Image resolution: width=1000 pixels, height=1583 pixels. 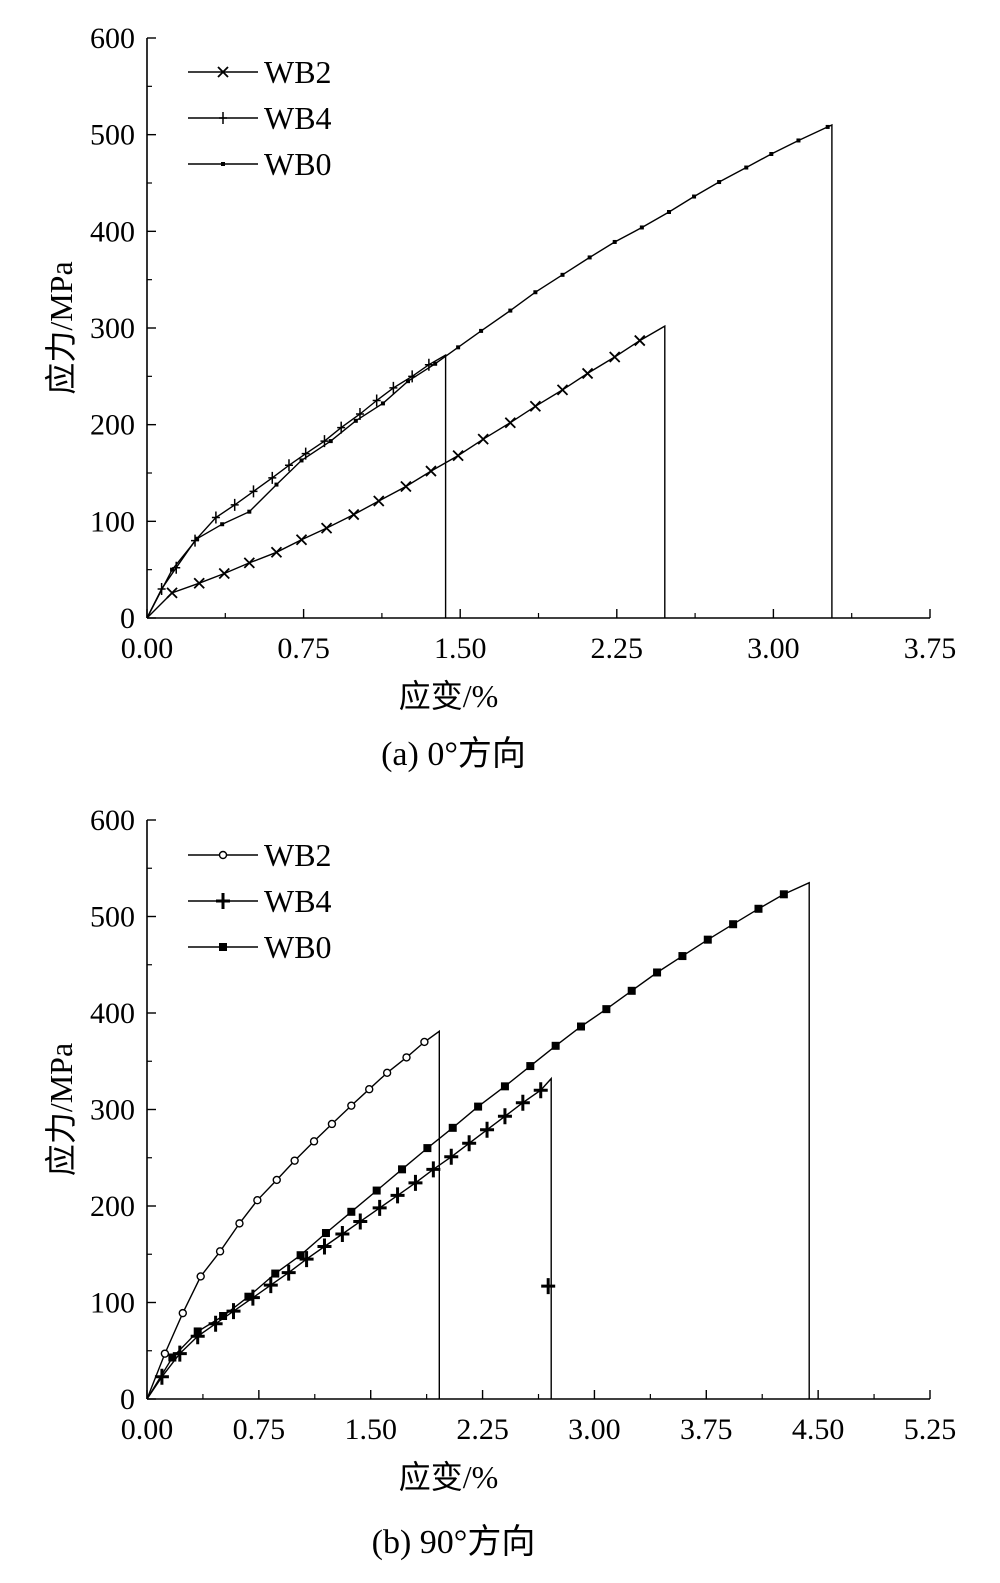 I want to click on x-tick-label: 3.75, so click(x=930, y=648).